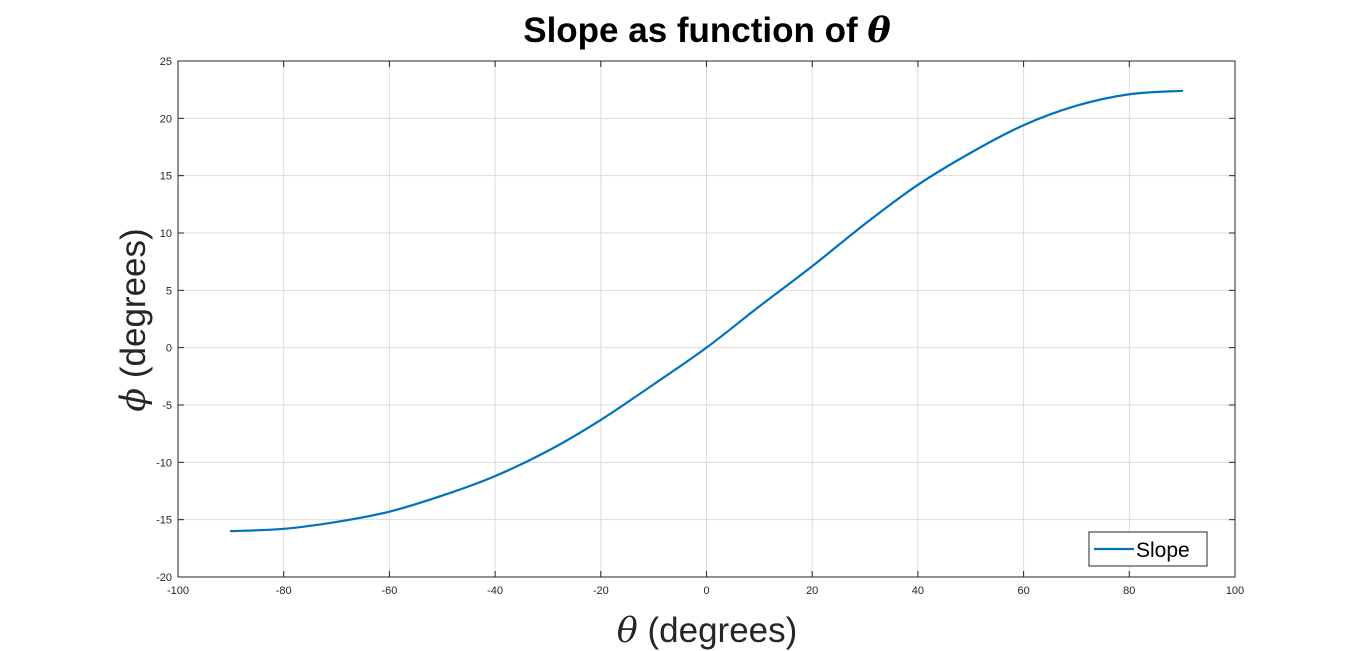  What do you see at coordinates (166, 119) in the screenshot?
I see `y-tick-label: 20` at bounding box center [166, 119].